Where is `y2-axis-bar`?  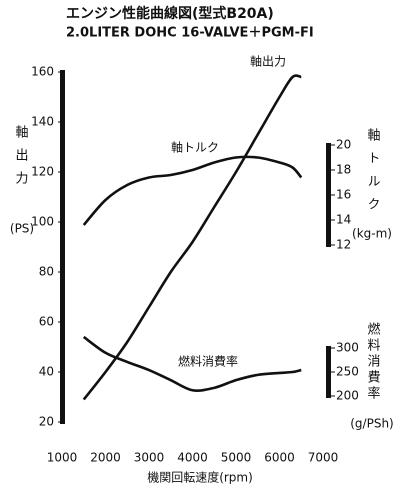
y2-axis-bar is located at coordinates (328, 195).